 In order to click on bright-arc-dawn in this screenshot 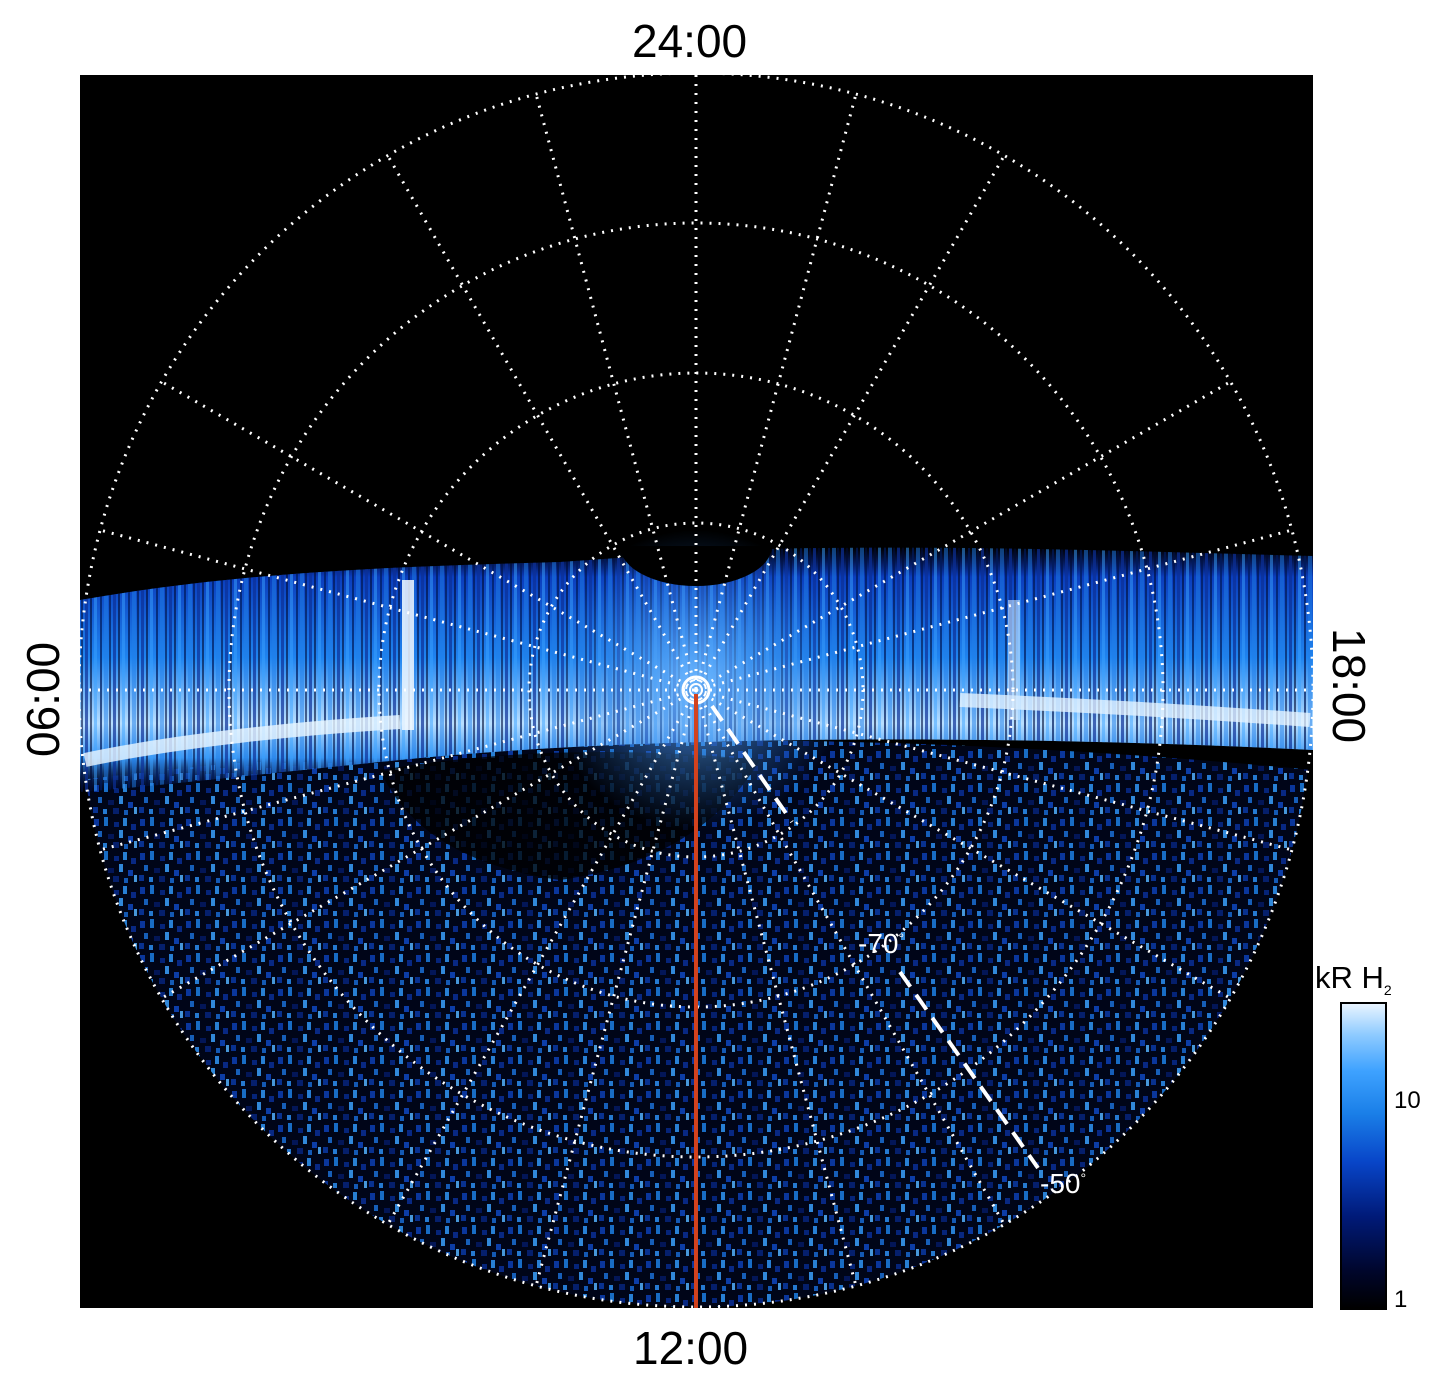, I will do `click(242, 741)`.